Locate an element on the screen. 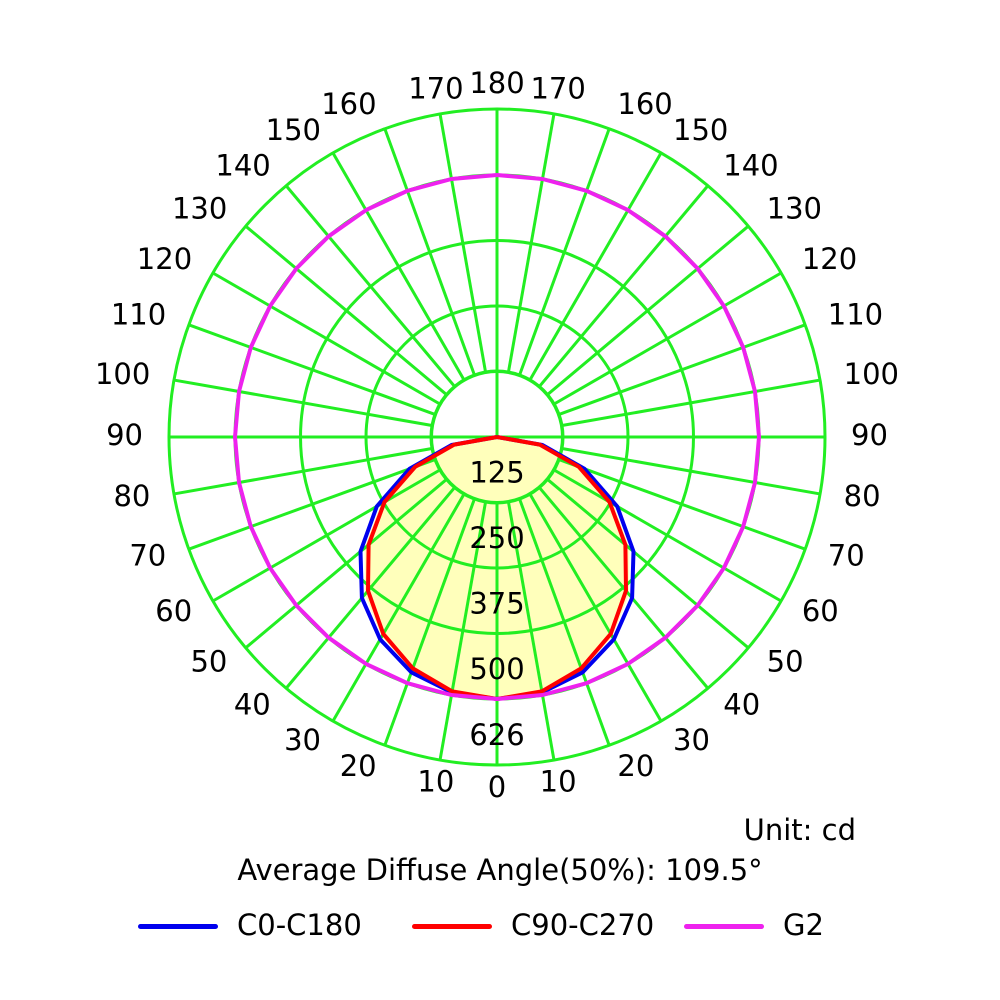 This screenshot has width=1000, height=1000. grid-spoke-30-right is located at coordinates (595, 607).